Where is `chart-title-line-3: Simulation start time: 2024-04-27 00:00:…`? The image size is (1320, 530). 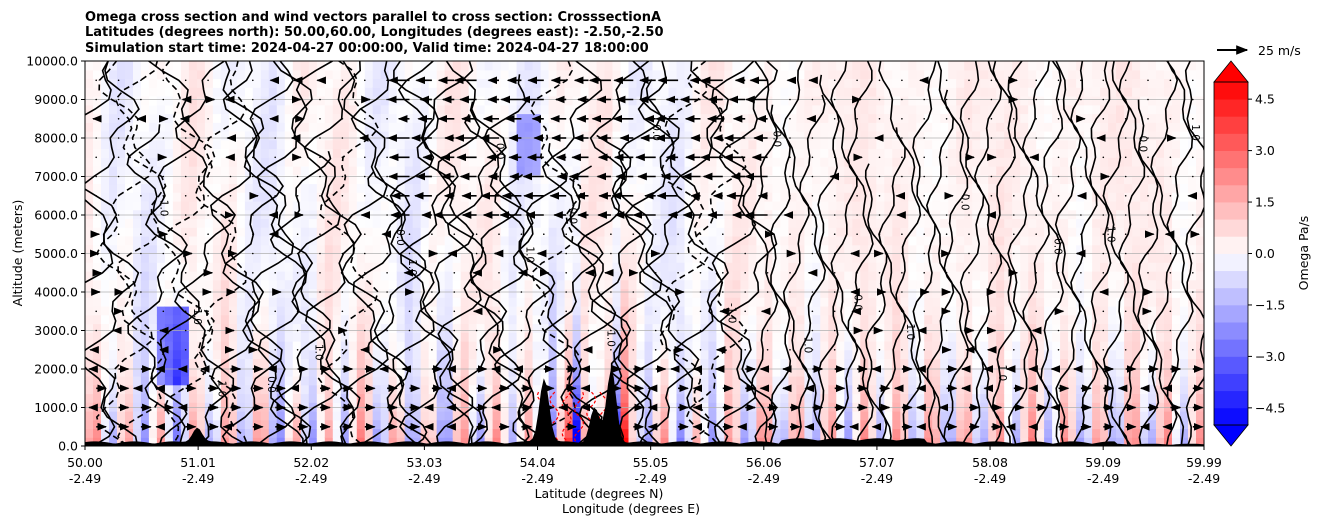
chart-title-line-3: Simulation start time: 2024-04-27 00:00:… is located at coordinates (367, 48).